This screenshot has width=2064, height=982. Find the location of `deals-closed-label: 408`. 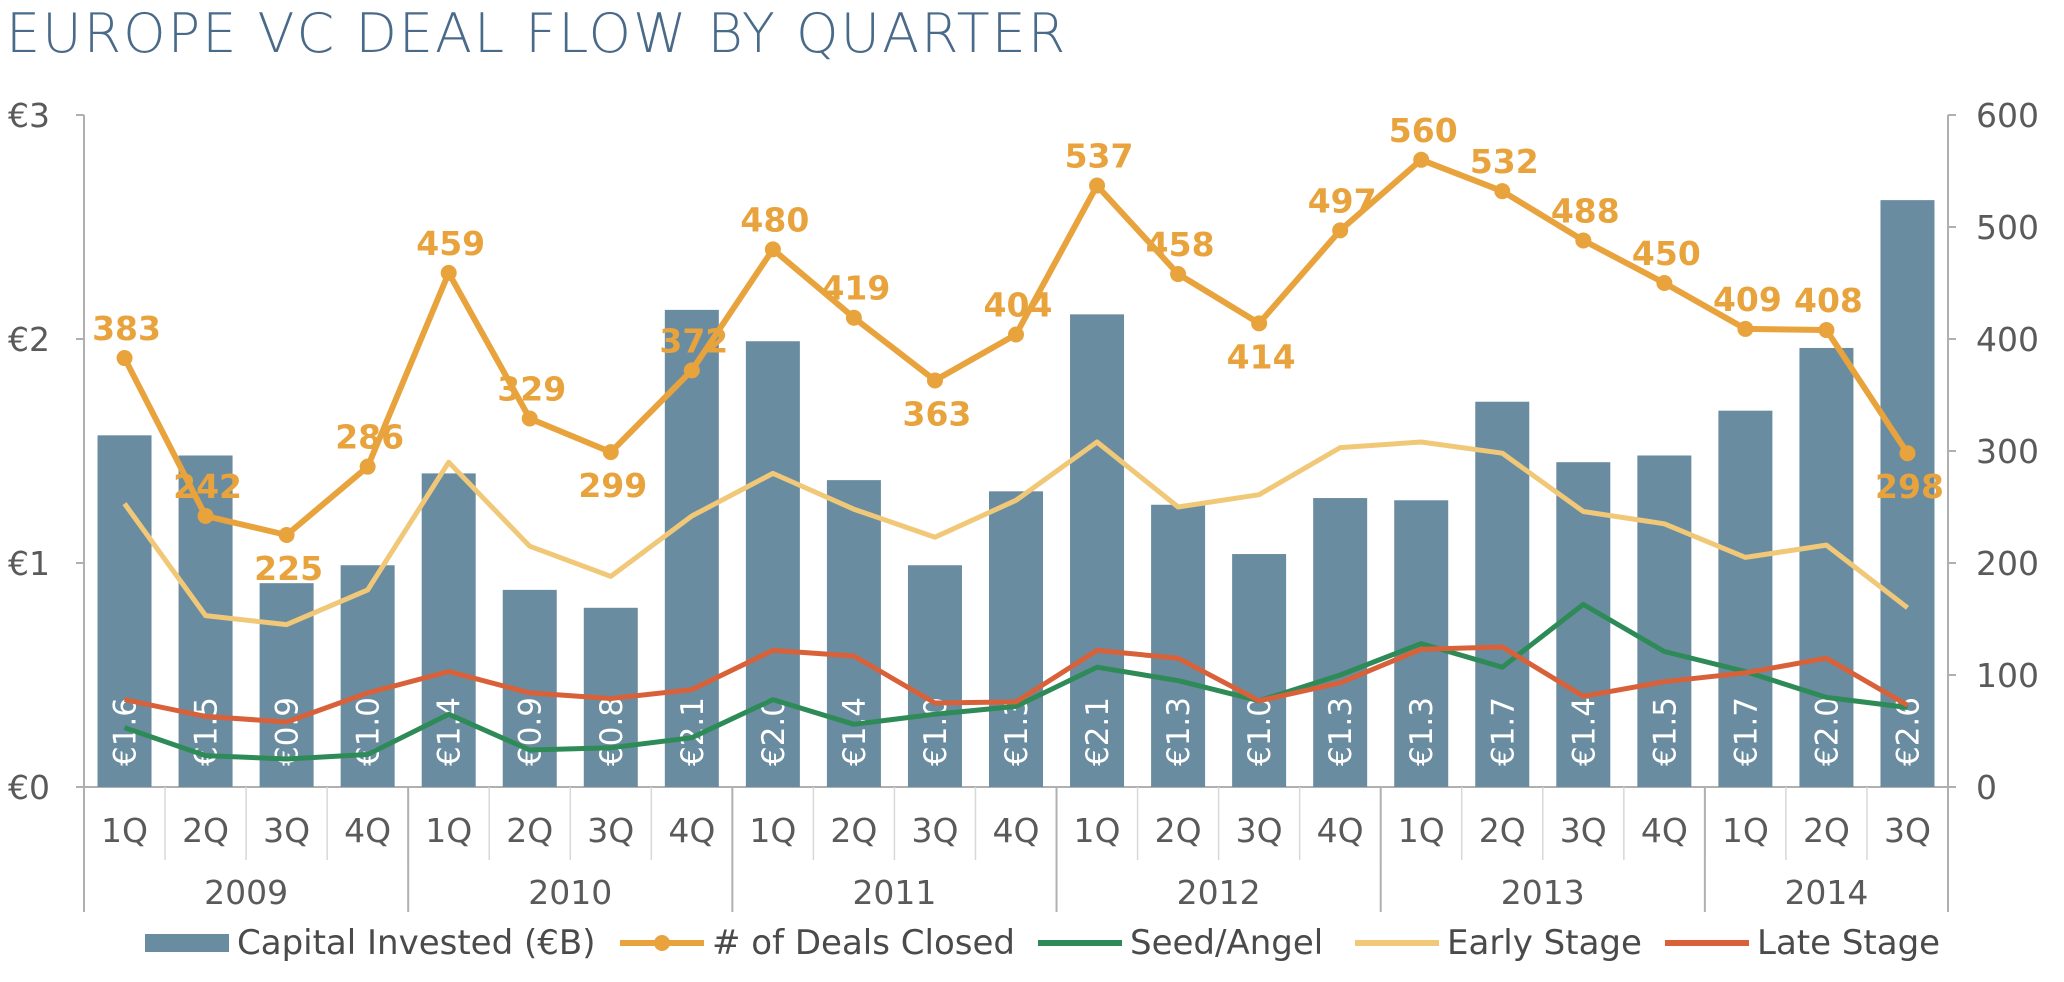

deals-closed-label: 408 is located at coordinates (1828, 300).